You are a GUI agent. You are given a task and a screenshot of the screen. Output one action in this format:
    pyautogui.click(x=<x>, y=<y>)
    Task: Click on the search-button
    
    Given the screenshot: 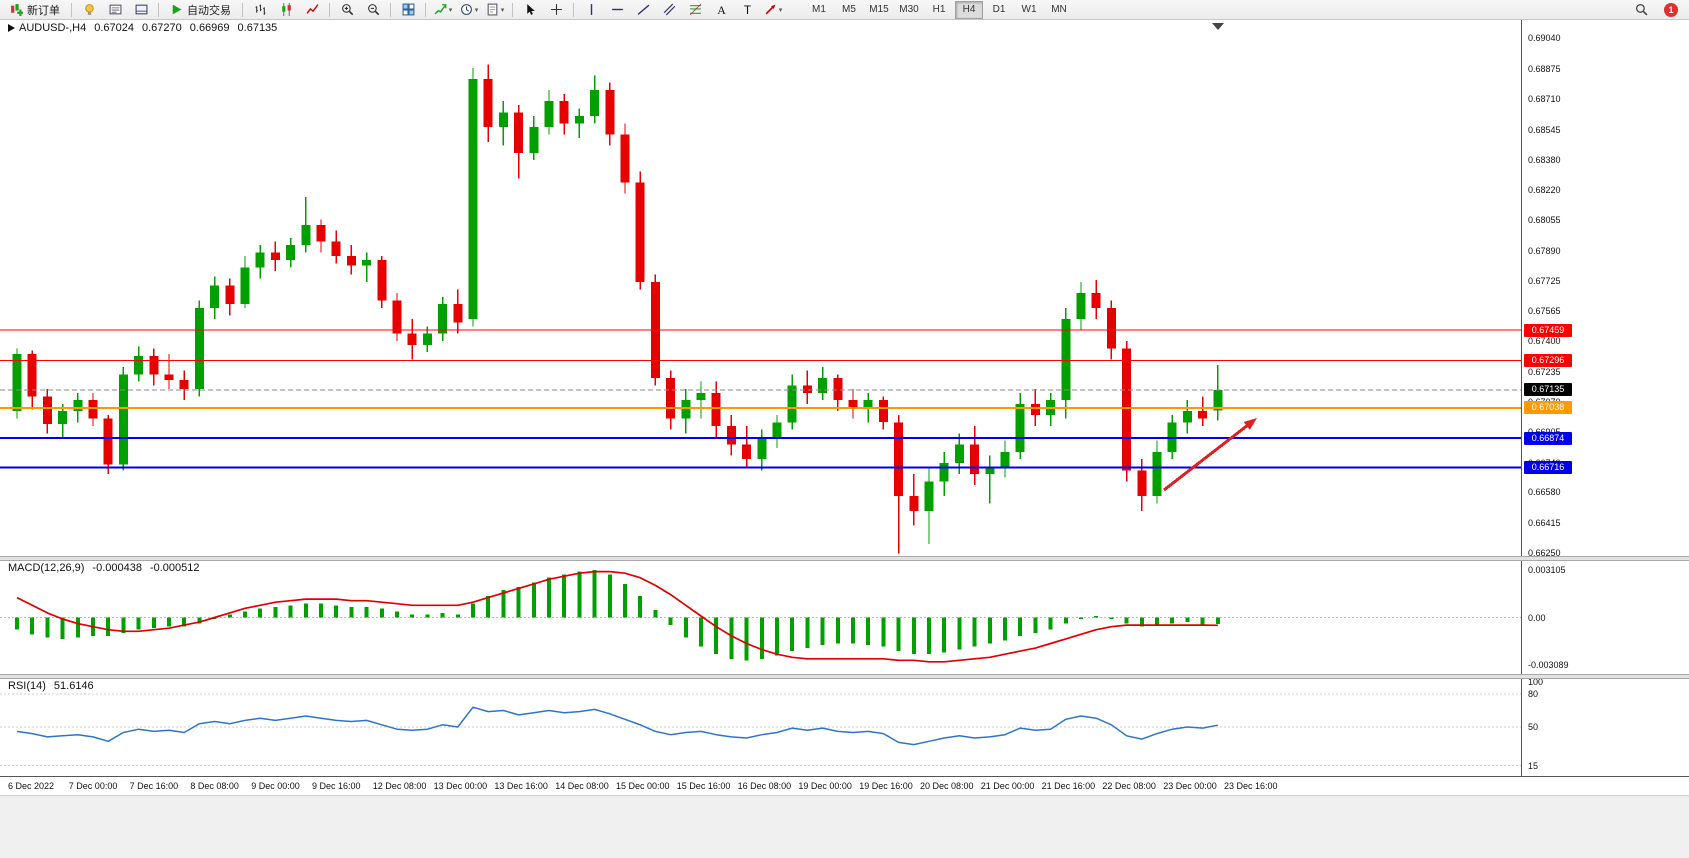 What is the action you would take?
    pyautogui.click(x=1641, y=10)
    